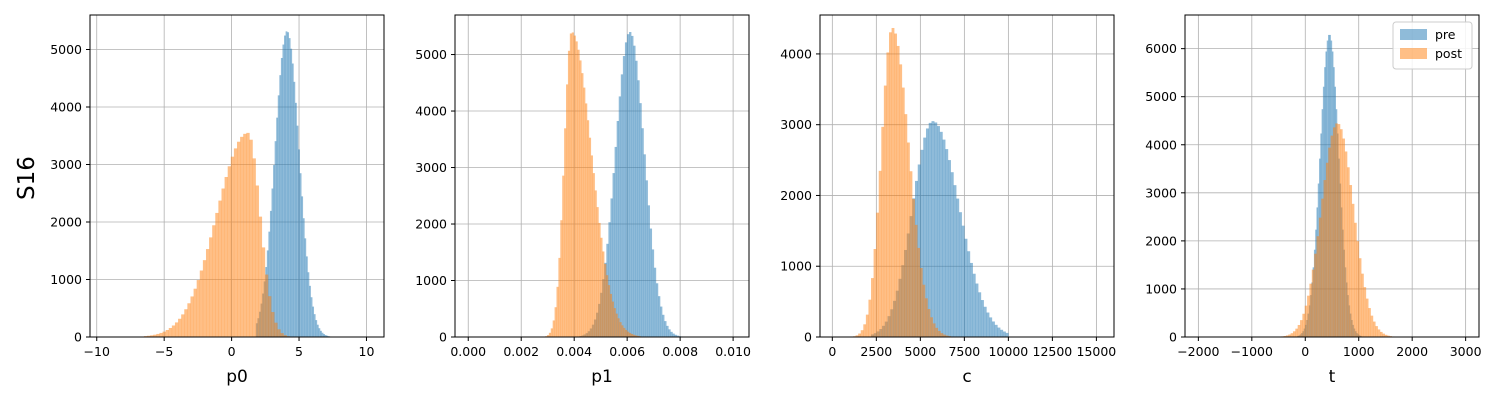 The height and width of the screenshot is (400, 1500). What do you see at coordinates (602, 377) in the screenshot?
I see `x-axis-label: p1` at bounding box center [602, 377].